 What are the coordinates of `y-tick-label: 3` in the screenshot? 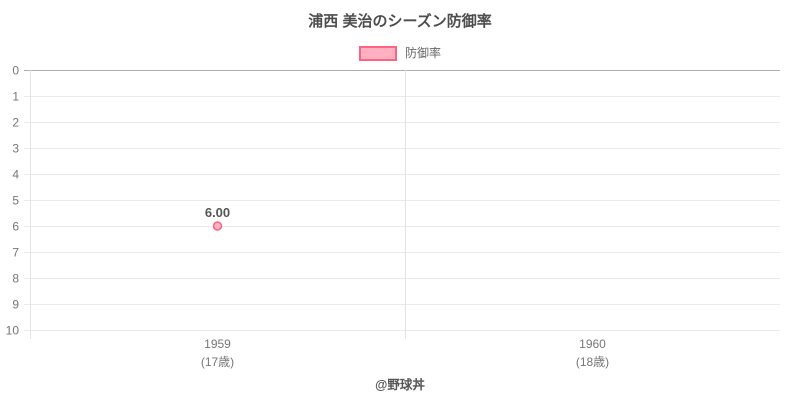 It's located at (15, 149).